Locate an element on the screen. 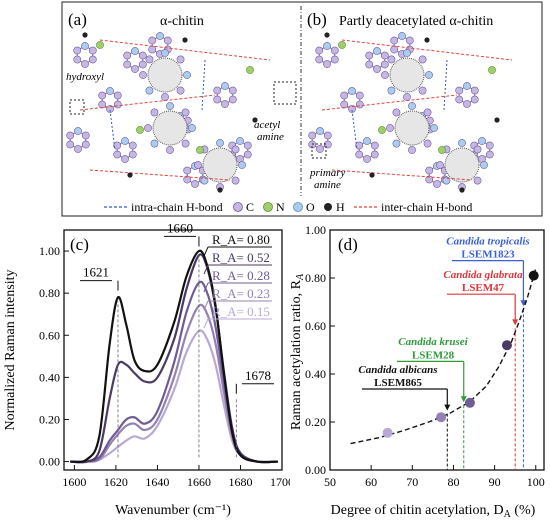  strain-label: LSEM28 is located at coordinates (433, 355).